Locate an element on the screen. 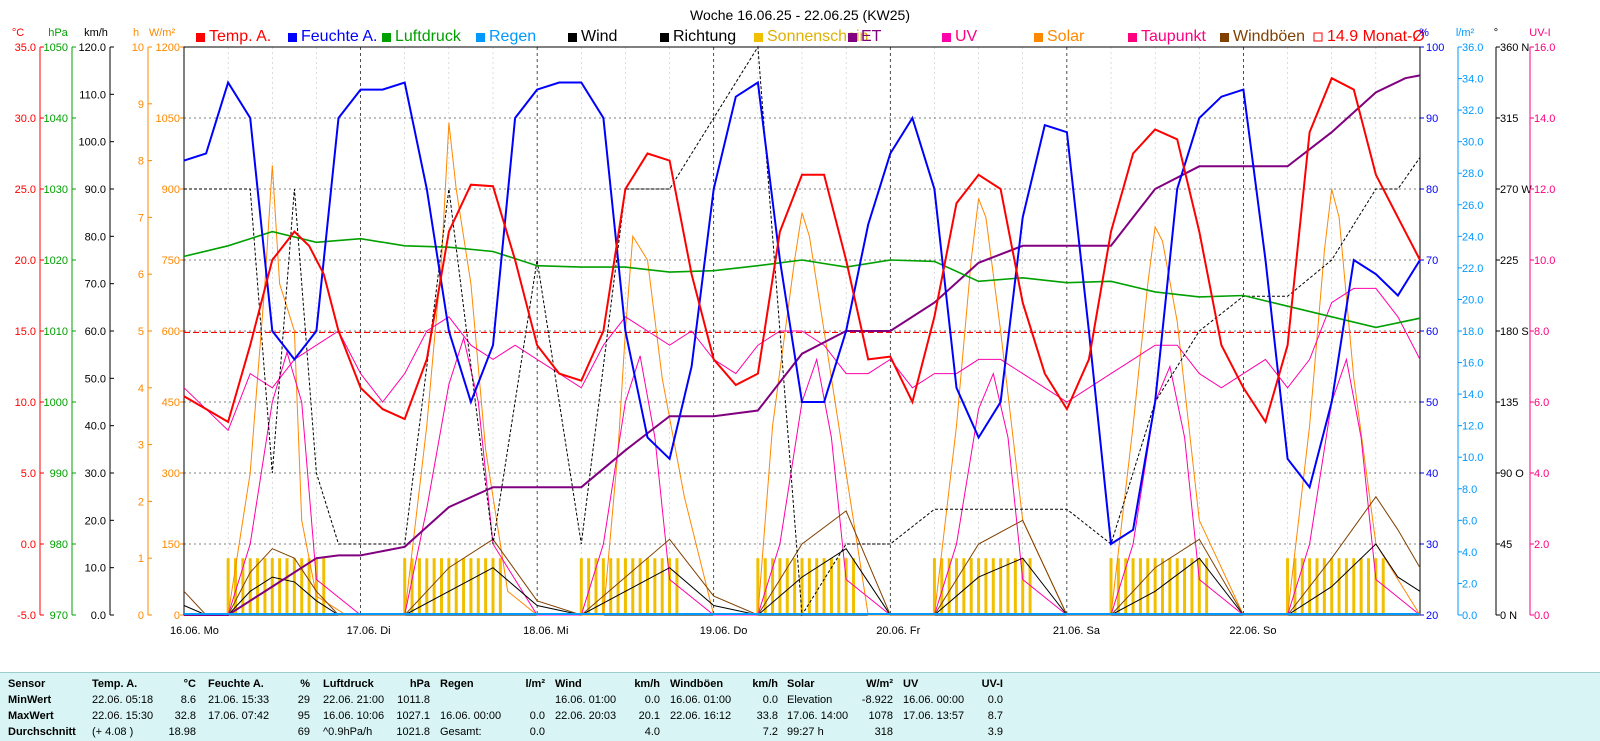 The width and height of the screenshot is (1600, 741). table-unit: UV-I is located at coordinates (992, 684).